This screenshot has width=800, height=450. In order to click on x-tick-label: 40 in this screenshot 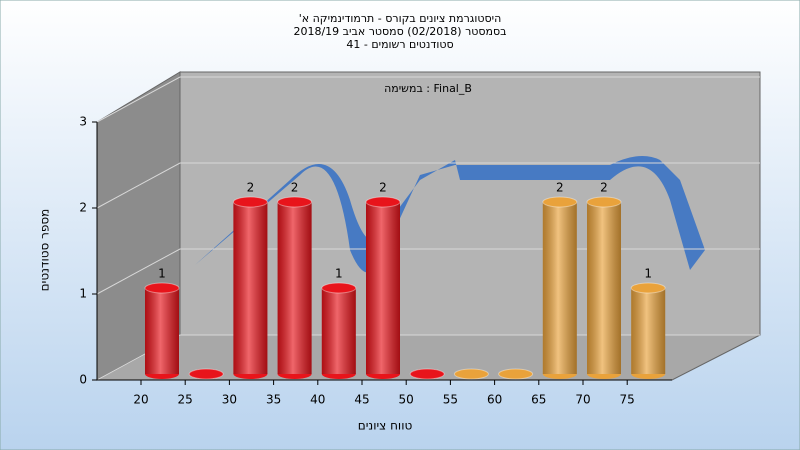, I will do `click(317, 400)`.